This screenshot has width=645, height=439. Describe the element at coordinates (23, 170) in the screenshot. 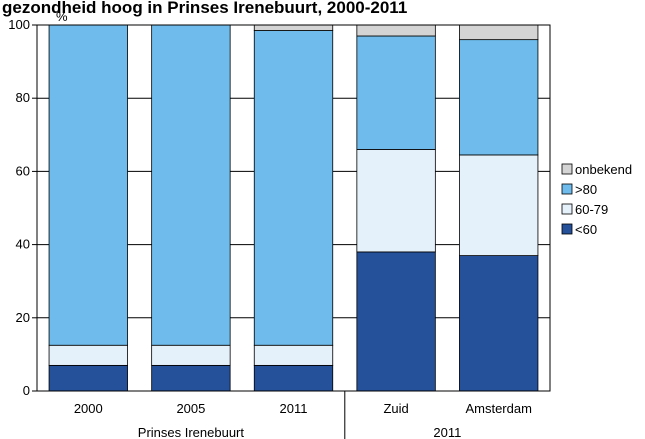

I see `y-tick-label: 60` at that location.